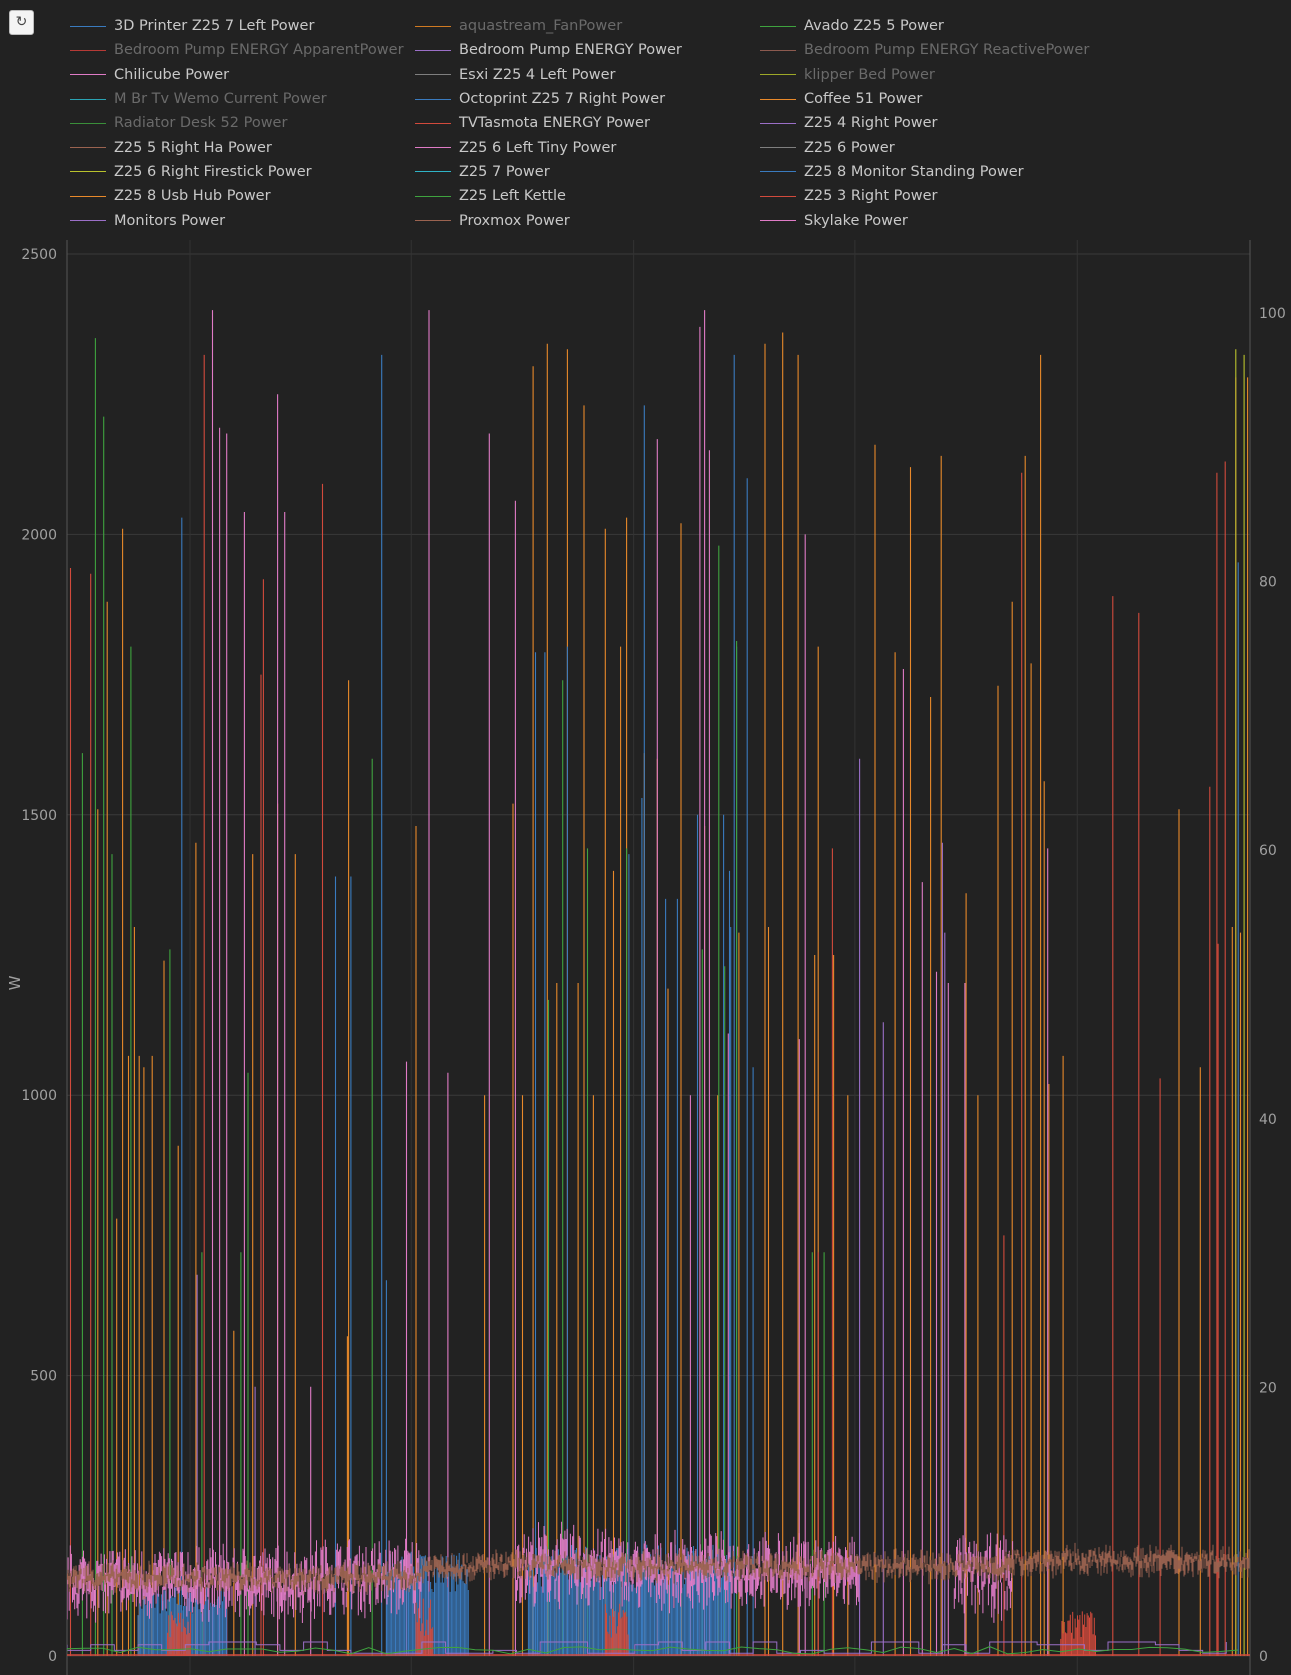 Image resolution: width=1291 pixels, height=1675 pixels. Describe the element at coordinates (39, 956) in the screenshot. I see `y-tick-labels: 0 500 1000 1500 2000 2500` at that location.